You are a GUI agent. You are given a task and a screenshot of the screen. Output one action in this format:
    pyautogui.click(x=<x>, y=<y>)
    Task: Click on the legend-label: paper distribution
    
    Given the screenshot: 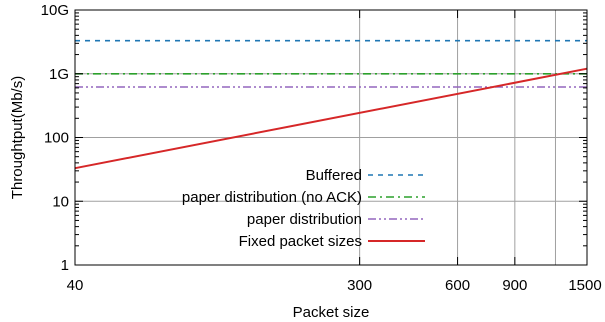 What is the action you would take?
    pyautogui.click(x=304, y=219)
    